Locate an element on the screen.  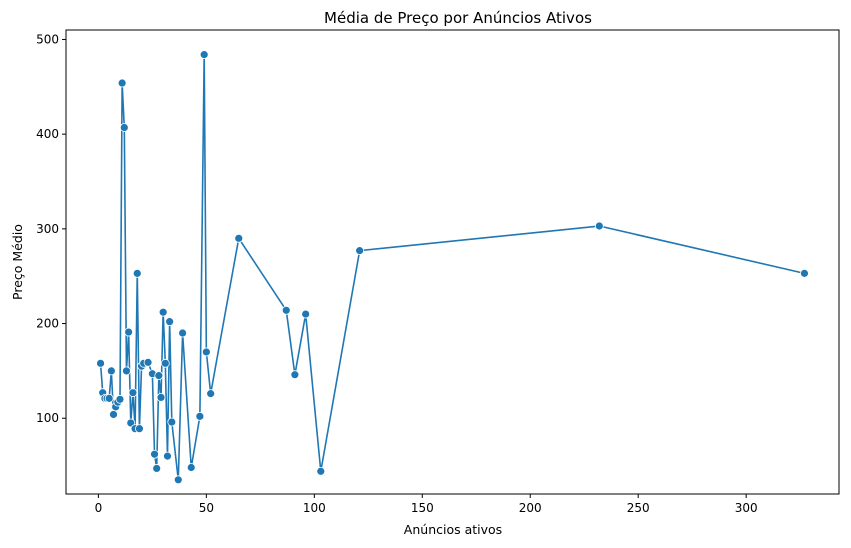
y-axis-label: Preço Médio is located at coordinates (17, 262).